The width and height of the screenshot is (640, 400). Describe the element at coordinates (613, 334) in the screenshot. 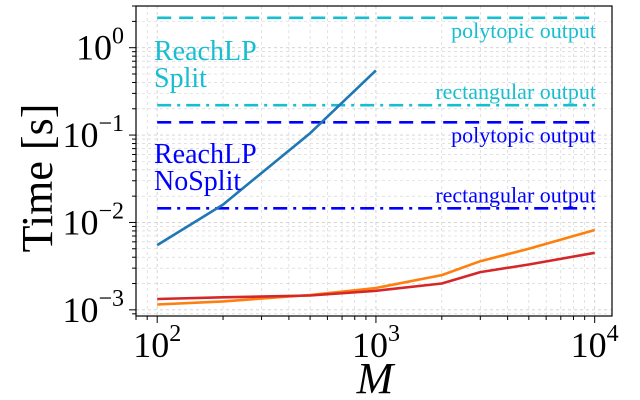

I see `x-tick-label-exponent: 4` at that location.